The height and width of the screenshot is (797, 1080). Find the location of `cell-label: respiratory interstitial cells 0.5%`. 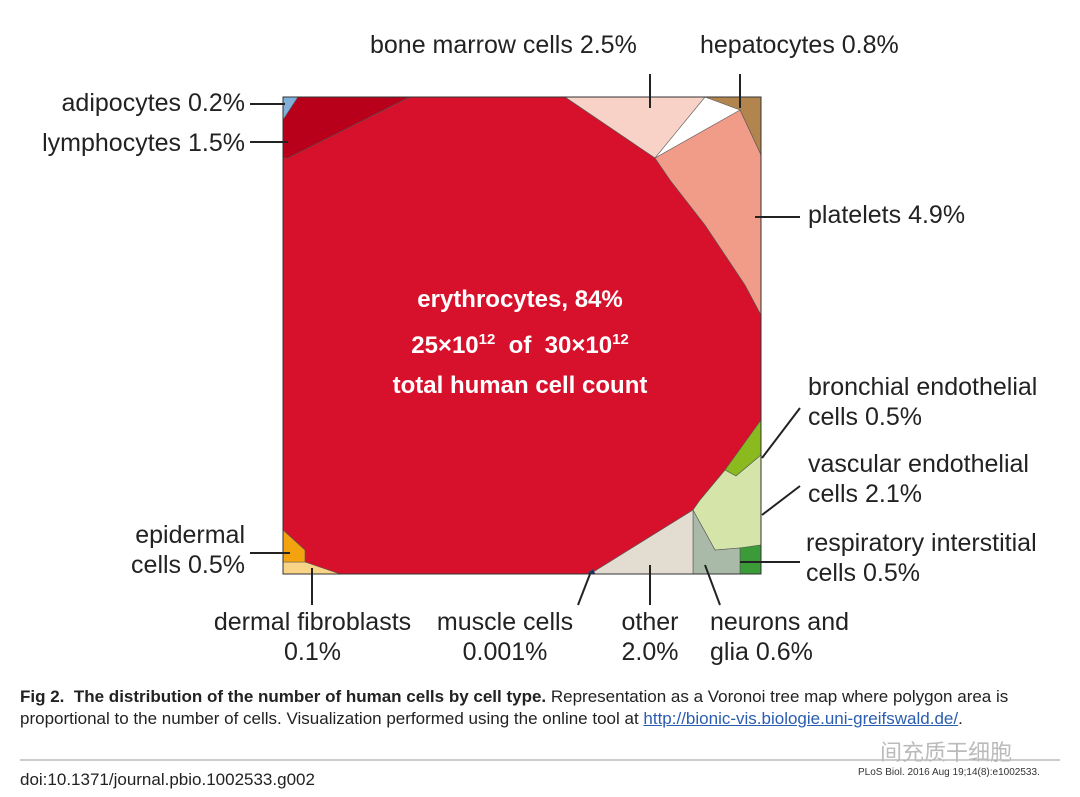

cell-label: respiratory interstitial cells 0.5% is located at coordinates (940, 558).